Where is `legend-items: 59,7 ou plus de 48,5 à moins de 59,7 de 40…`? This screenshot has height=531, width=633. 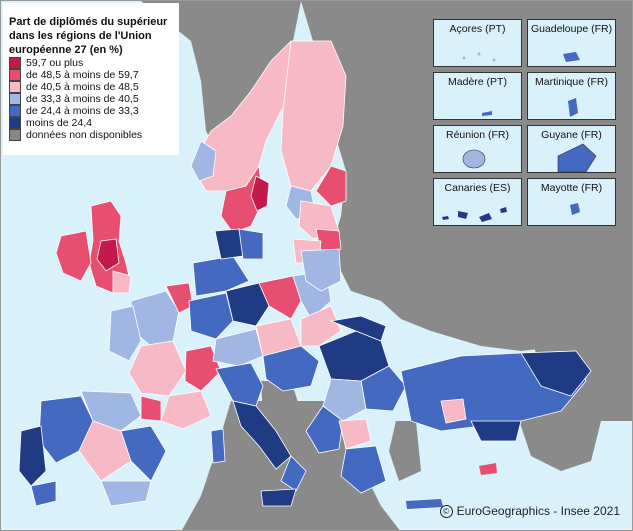 legend-items: 59,7 ou plus de 48,5 à moins de 59,7 de 40… is located at coordinates (91, 99).